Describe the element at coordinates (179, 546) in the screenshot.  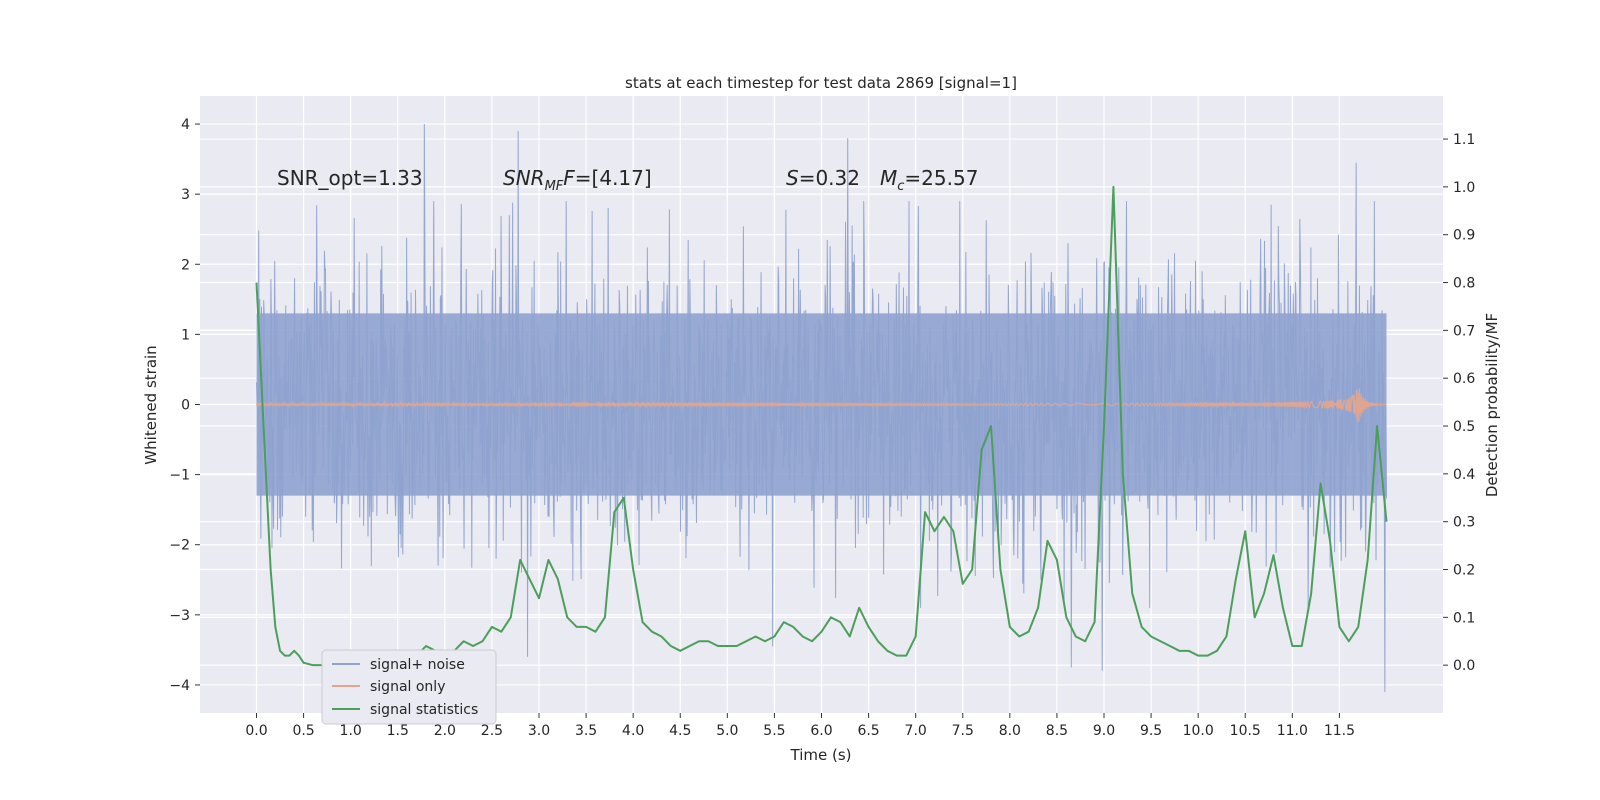
I see `y-tick-label: −2` at that location.